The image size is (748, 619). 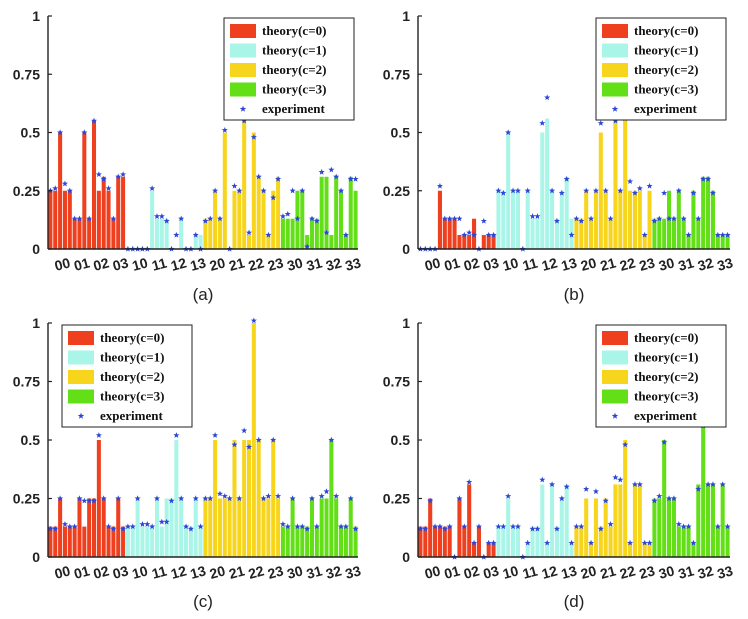 I want to click on x-tick-label: 33, so click(x=724, y=572).